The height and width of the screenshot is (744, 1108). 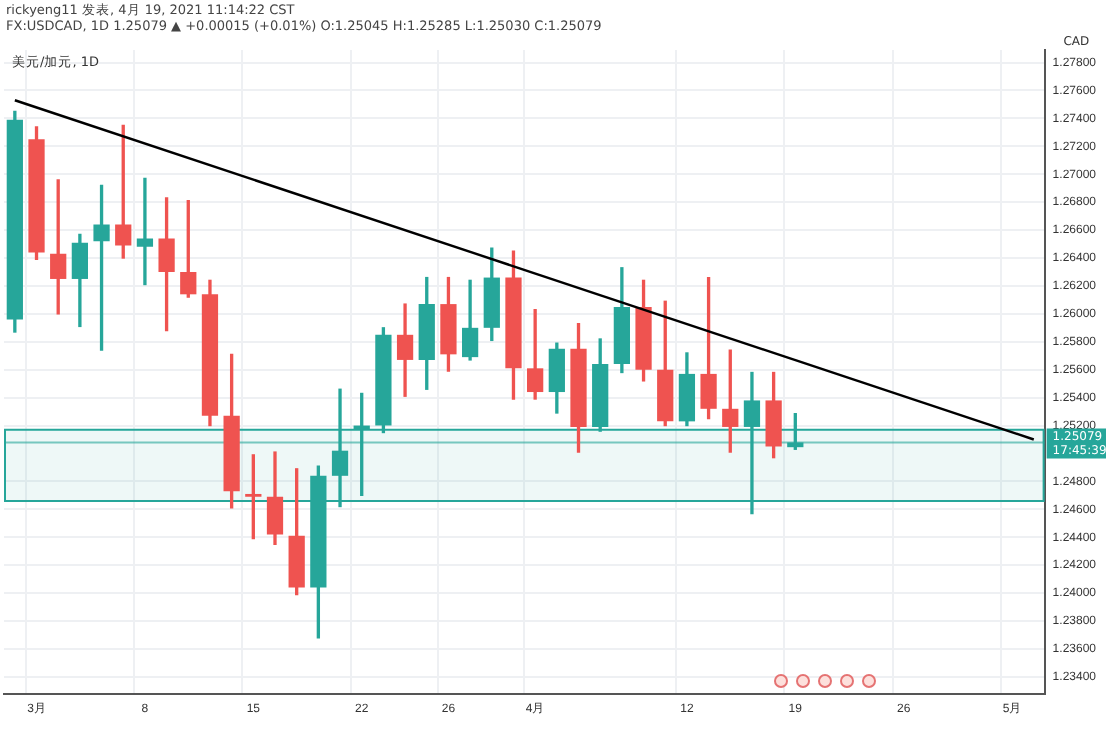 What do you see at coordinates (145, 231) in the screenshot?
I see `candlestick` at bounding box center [145, 231].